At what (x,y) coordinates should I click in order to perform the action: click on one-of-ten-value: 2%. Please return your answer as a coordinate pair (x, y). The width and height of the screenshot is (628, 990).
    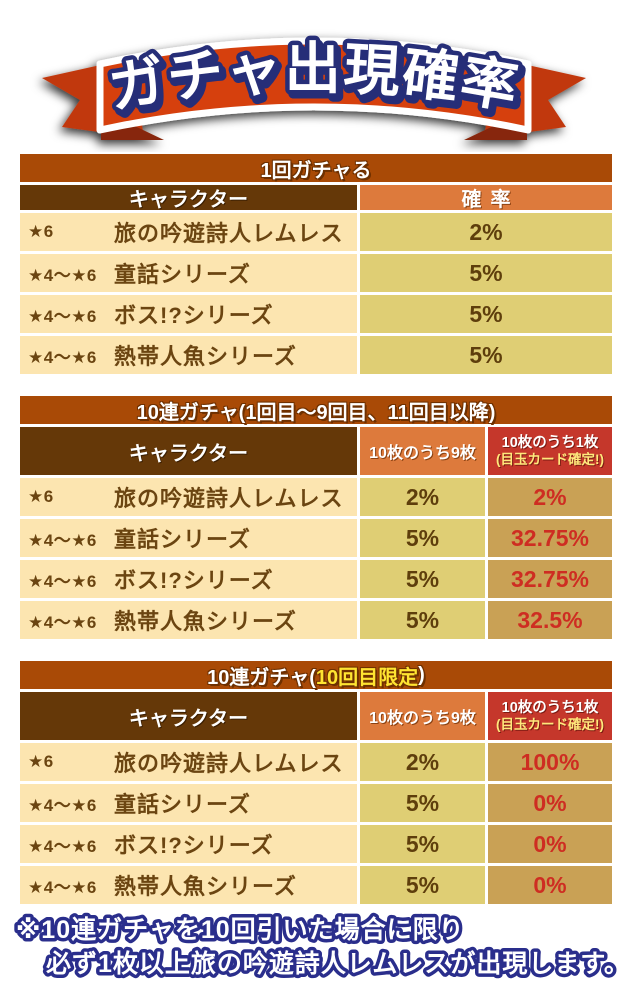
    Looking at the image, I should click on (550, 497).